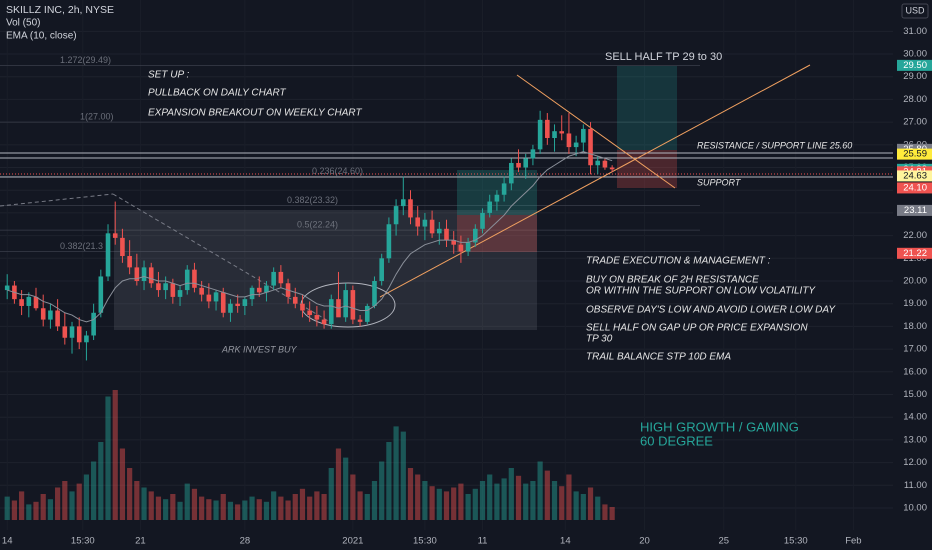 The width and height of the screenshot is (932, 550). Describe the element at coordinates (723, 541) in the screenshot. I see `x-tick-label: 25` at that location.